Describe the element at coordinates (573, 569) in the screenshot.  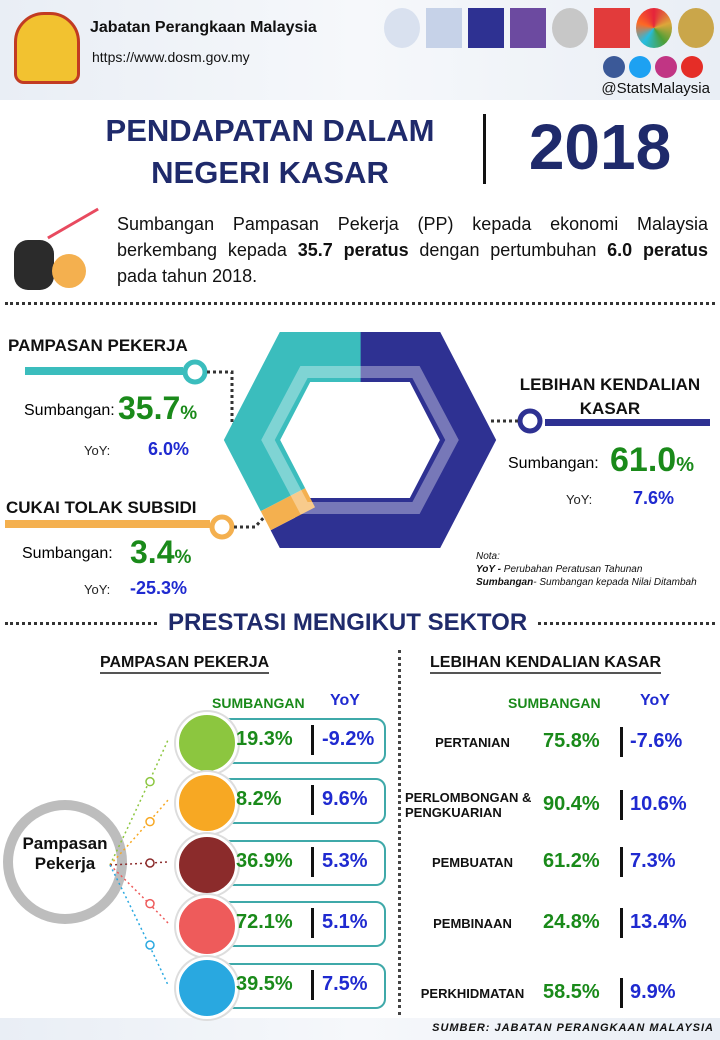
I see `note-desc: Perubahan Peratusan Tahunan` at that location.